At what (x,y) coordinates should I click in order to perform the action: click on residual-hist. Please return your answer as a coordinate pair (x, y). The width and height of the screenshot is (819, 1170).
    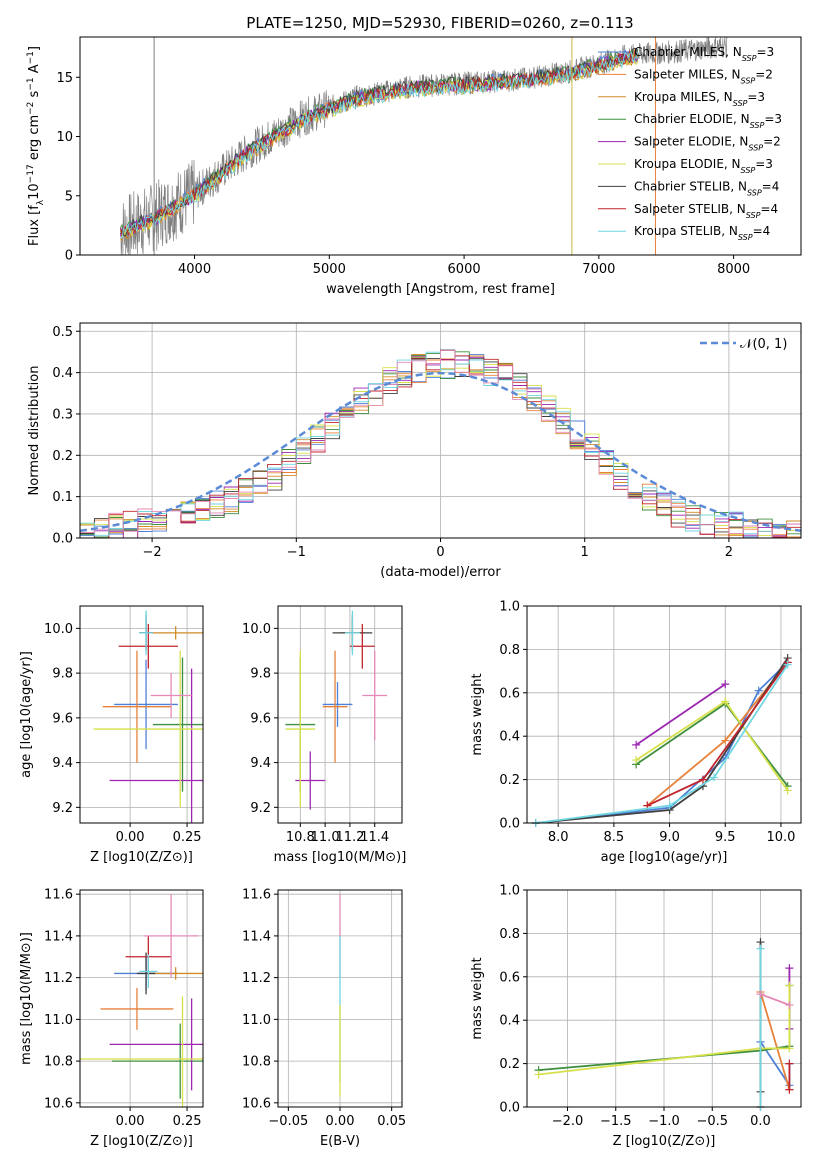
    Looking at the image, I should click on (440, 444).